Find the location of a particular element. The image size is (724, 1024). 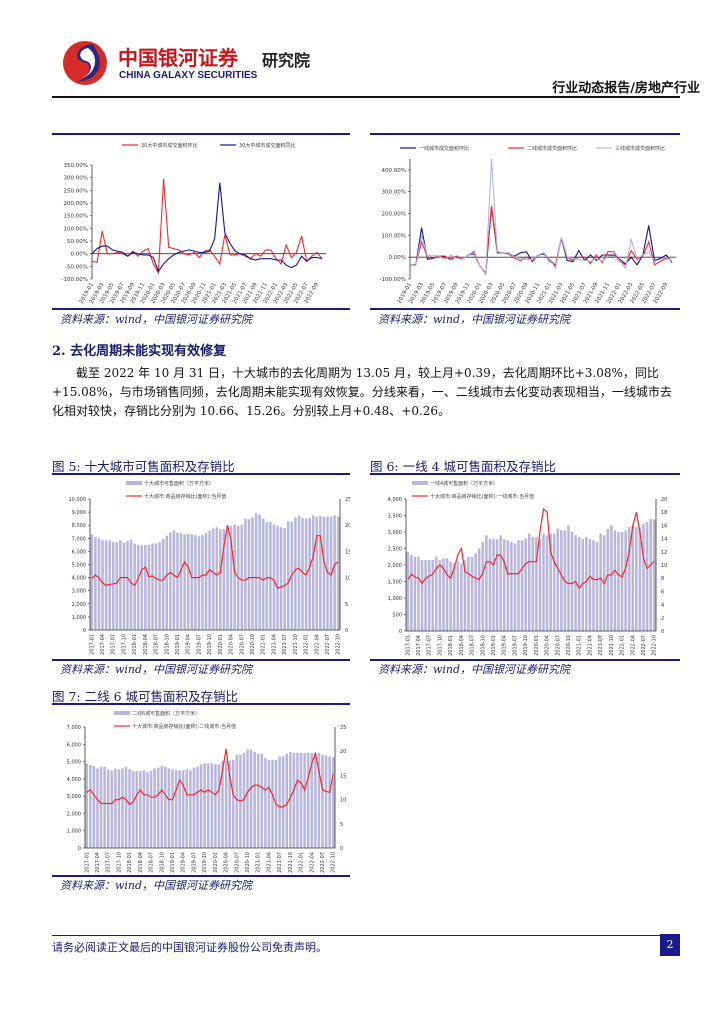

x-tick-label: 2022-10 is located at coordinates (334, 862).